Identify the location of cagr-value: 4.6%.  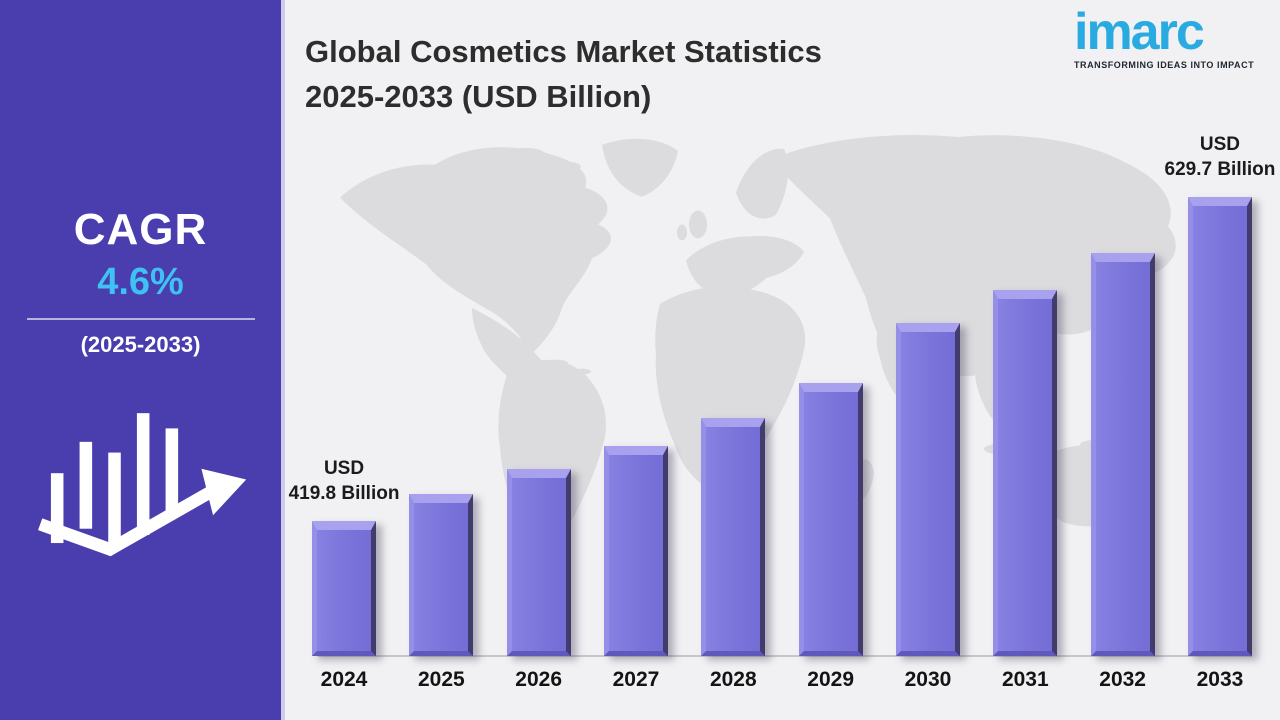
(140, 282).